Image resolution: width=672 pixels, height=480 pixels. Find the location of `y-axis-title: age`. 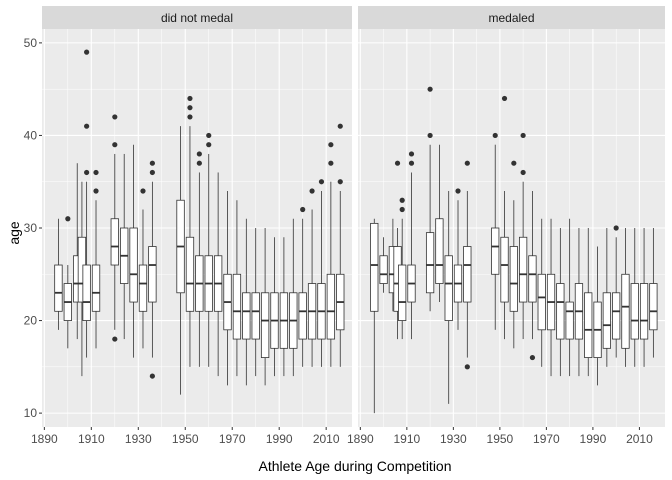

y-axis-title: age is located at coordinates (14, 233).